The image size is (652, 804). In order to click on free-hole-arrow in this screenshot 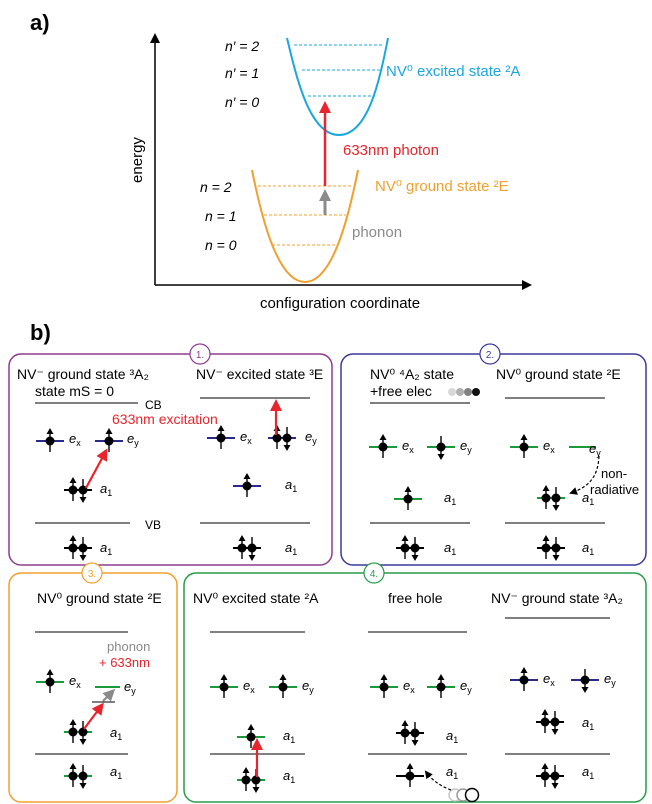, I will do `click(438, 780)`.